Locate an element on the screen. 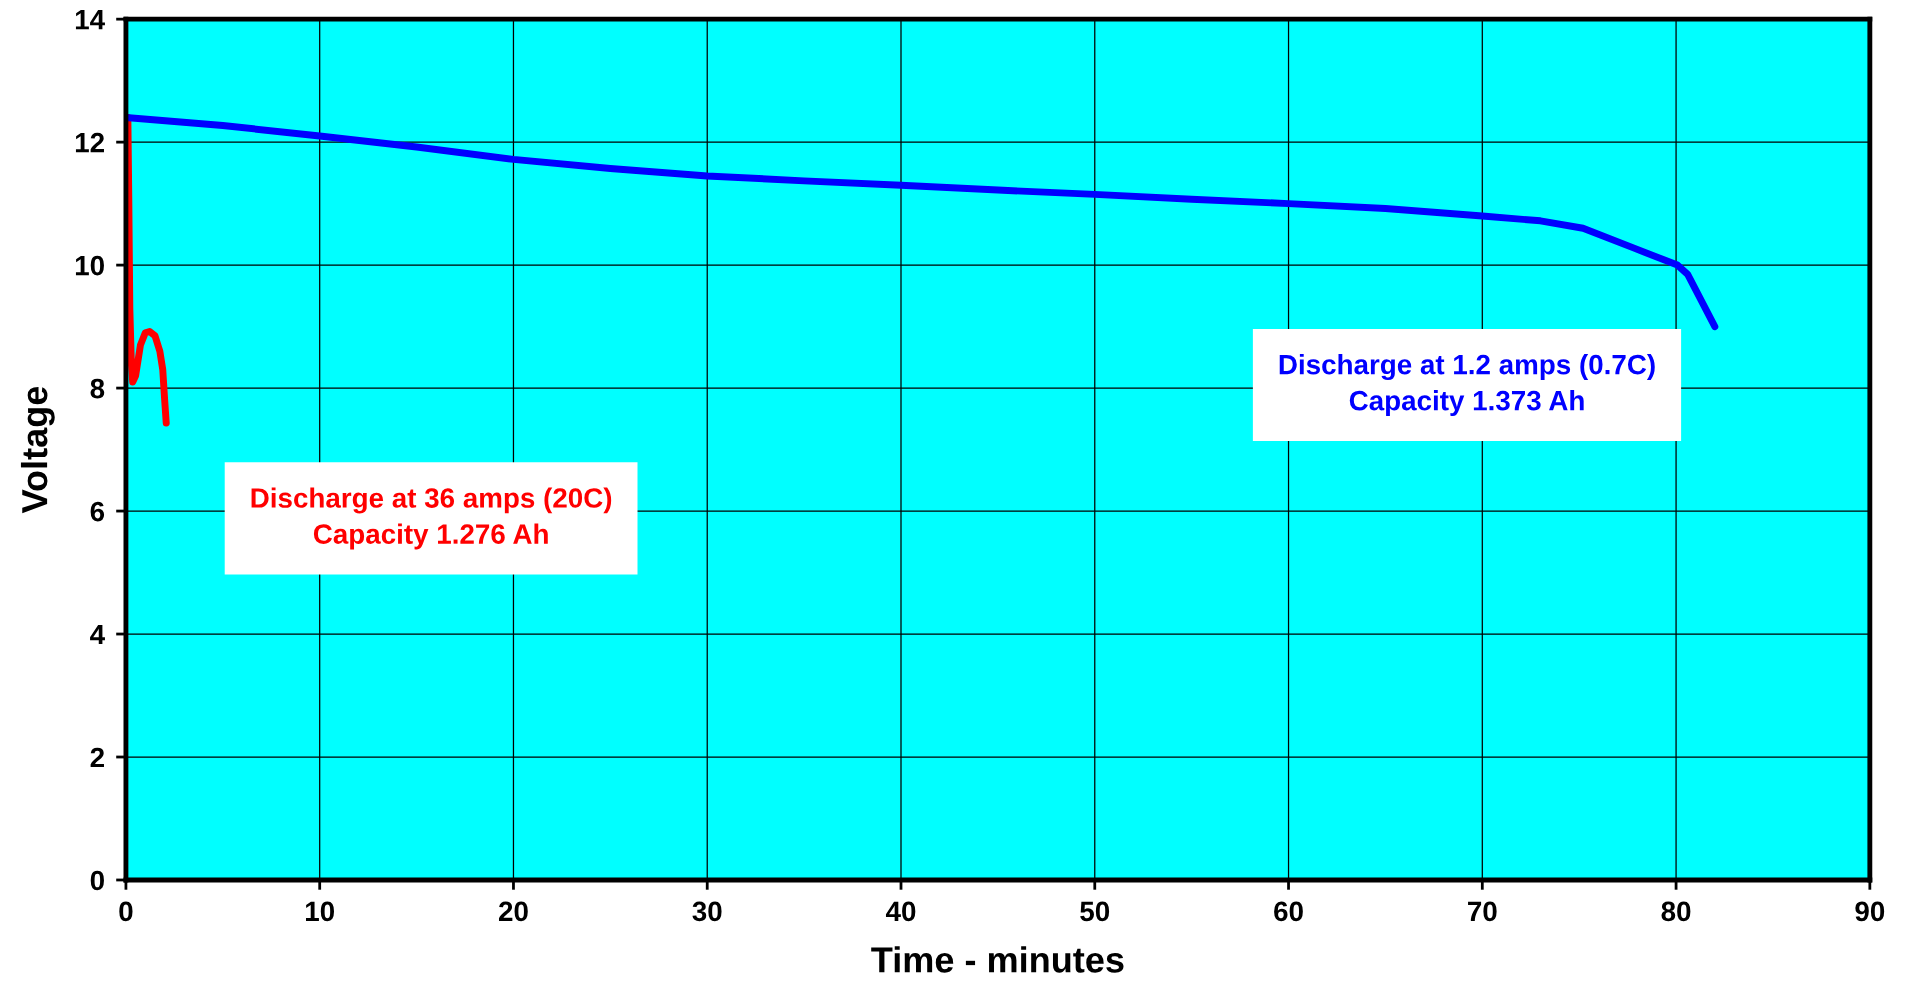 This screenshot has height=1008, width=1908. text: Discharge at 1.2 amps (0.7C) Capacity 1.373 Ah is located at coordinates (1467, 385).